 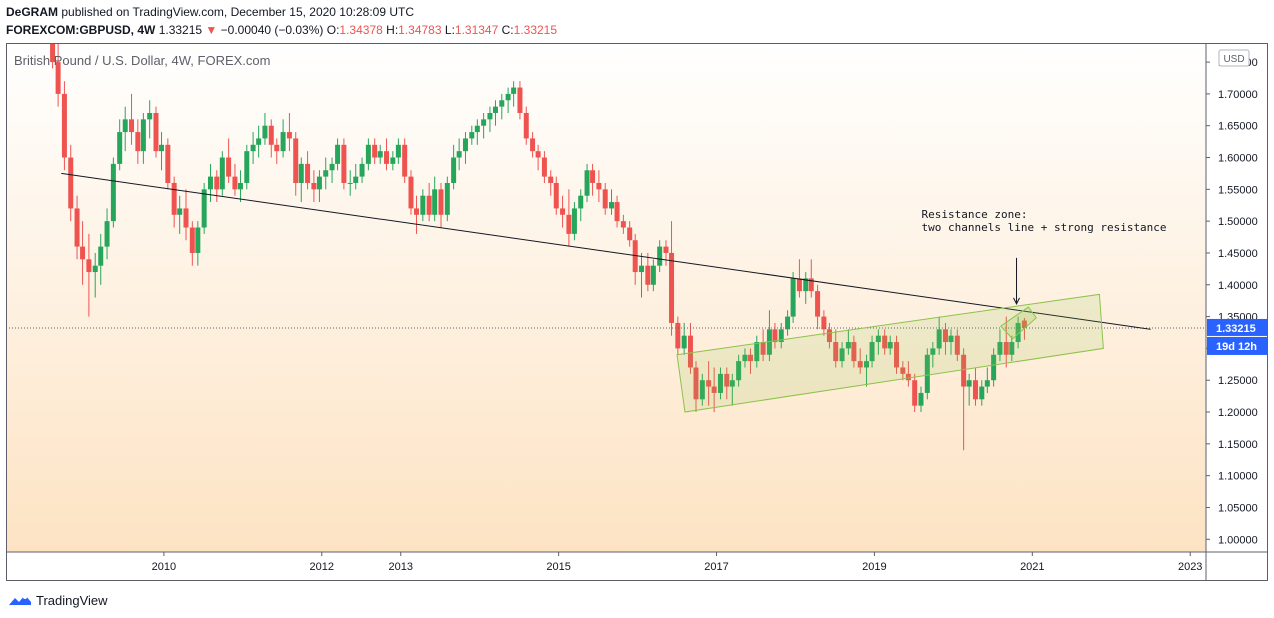 I want to click on annotation-text: Resistance zone:, so click(x=975, y=214).